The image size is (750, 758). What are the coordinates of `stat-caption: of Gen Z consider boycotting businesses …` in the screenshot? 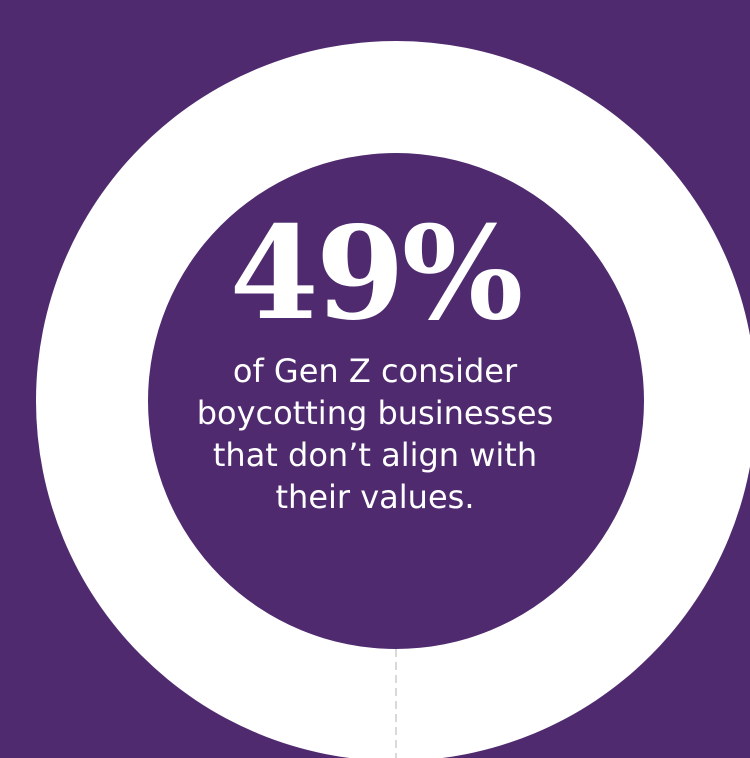 It's located at (375, 434).